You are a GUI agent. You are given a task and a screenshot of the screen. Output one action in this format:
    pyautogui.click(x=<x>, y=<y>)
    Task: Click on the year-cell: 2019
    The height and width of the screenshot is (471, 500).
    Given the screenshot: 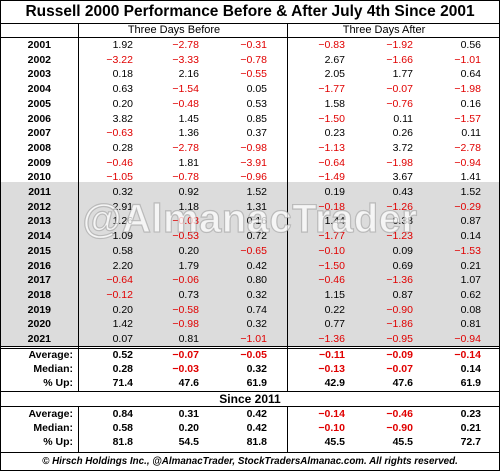 What is the action you would take?
    pyautogui.click(x=39, y=309)
    